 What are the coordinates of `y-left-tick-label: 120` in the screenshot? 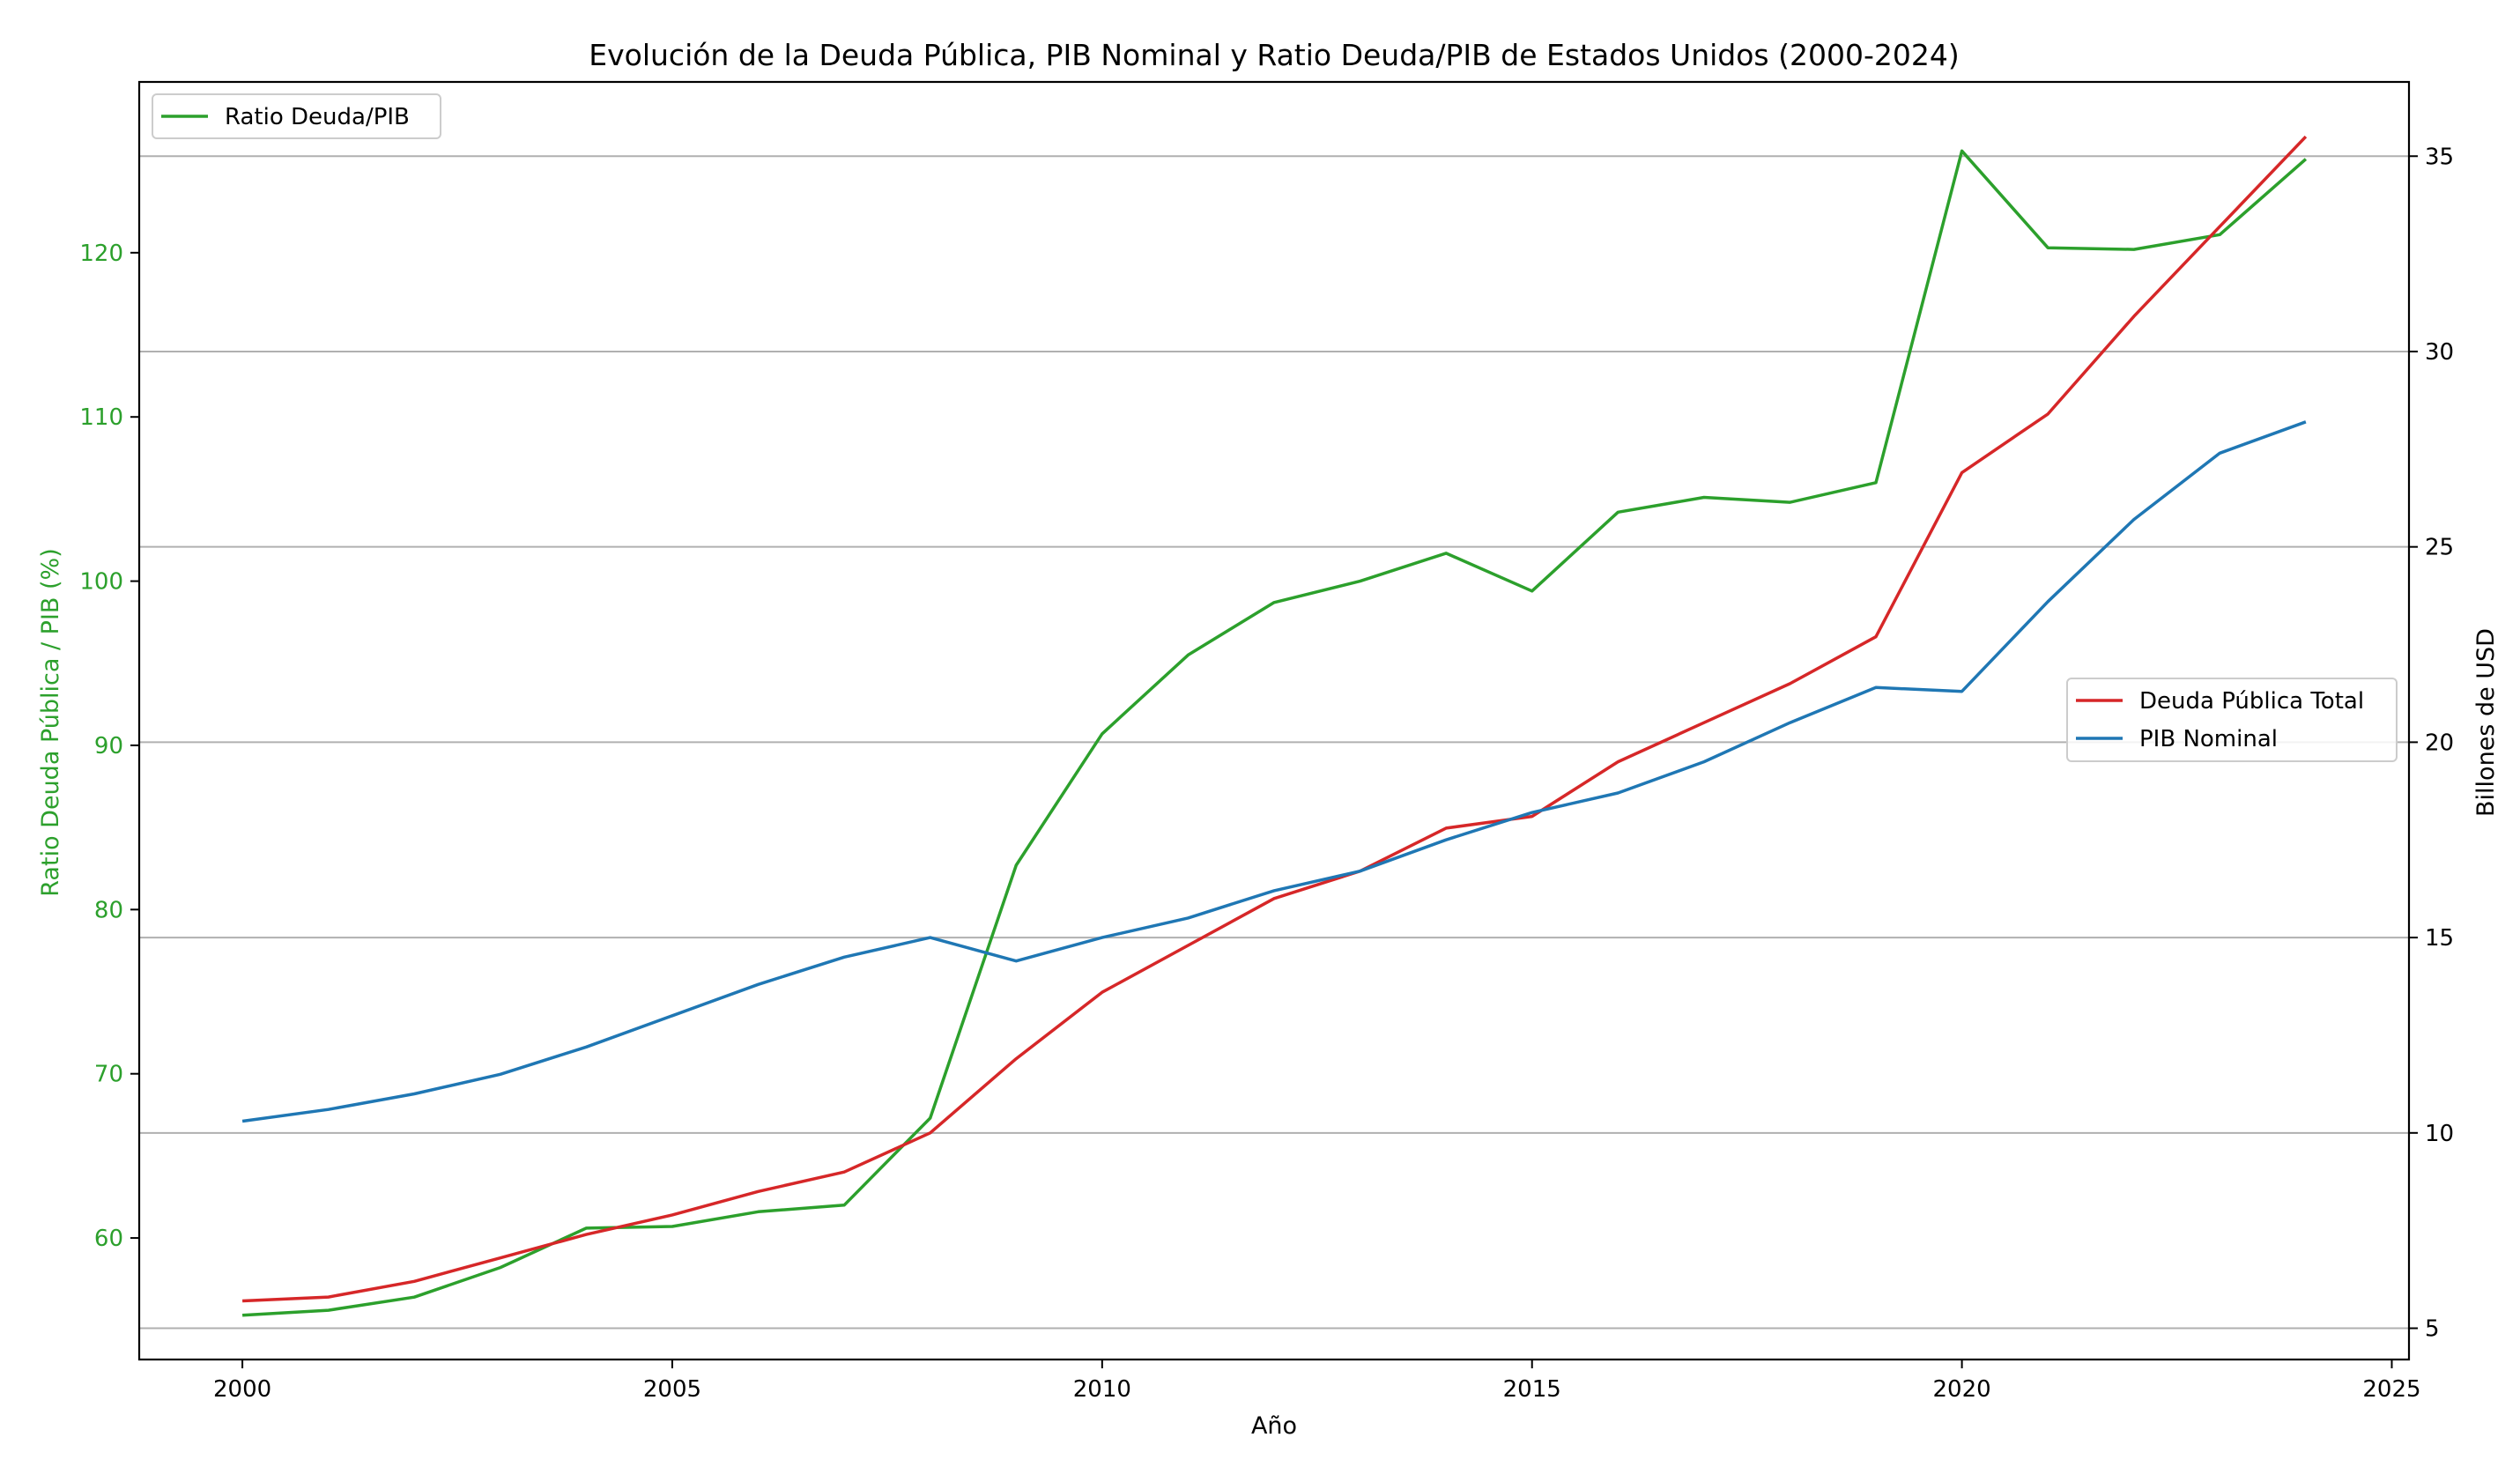 It's located at (101, 254).